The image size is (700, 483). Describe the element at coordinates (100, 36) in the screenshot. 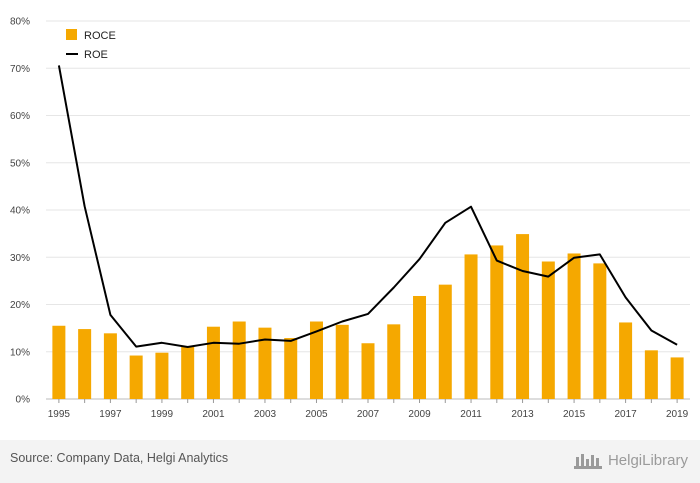

I see `legend-label-roce: ROCE` at that location.